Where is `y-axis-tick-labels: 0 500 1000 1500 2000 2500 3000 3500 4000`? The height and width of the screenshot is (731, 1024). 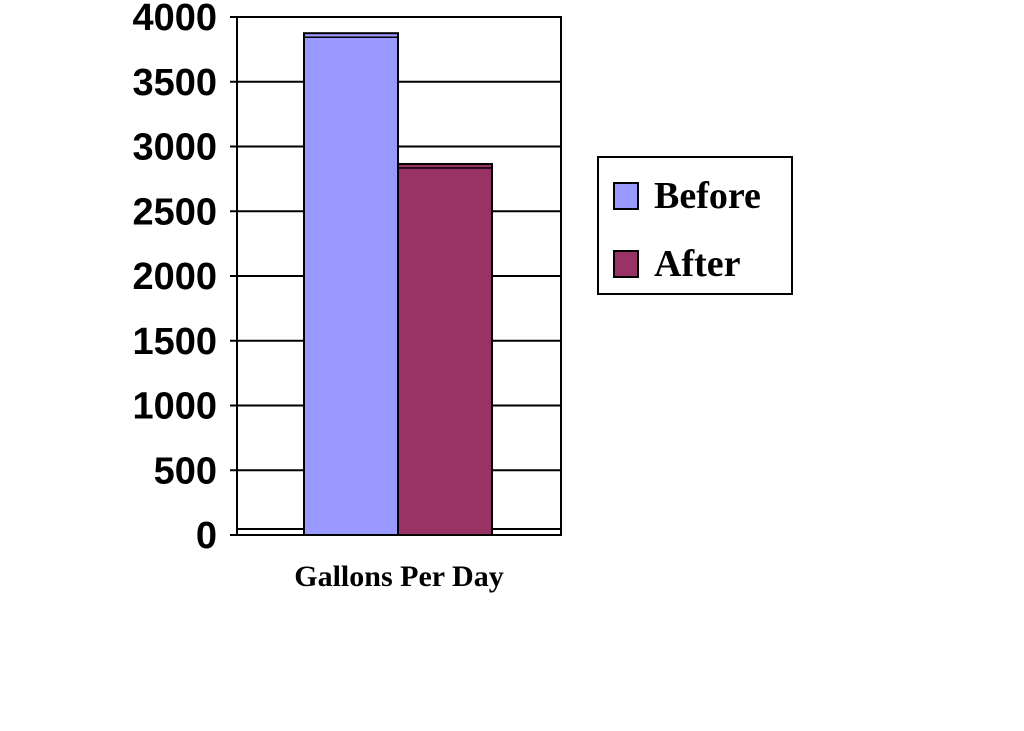
y-axis-tick-labels: 0 500 1000 1500 2000 2500 3000 3500 4000 is located at coordinates (174, 278).